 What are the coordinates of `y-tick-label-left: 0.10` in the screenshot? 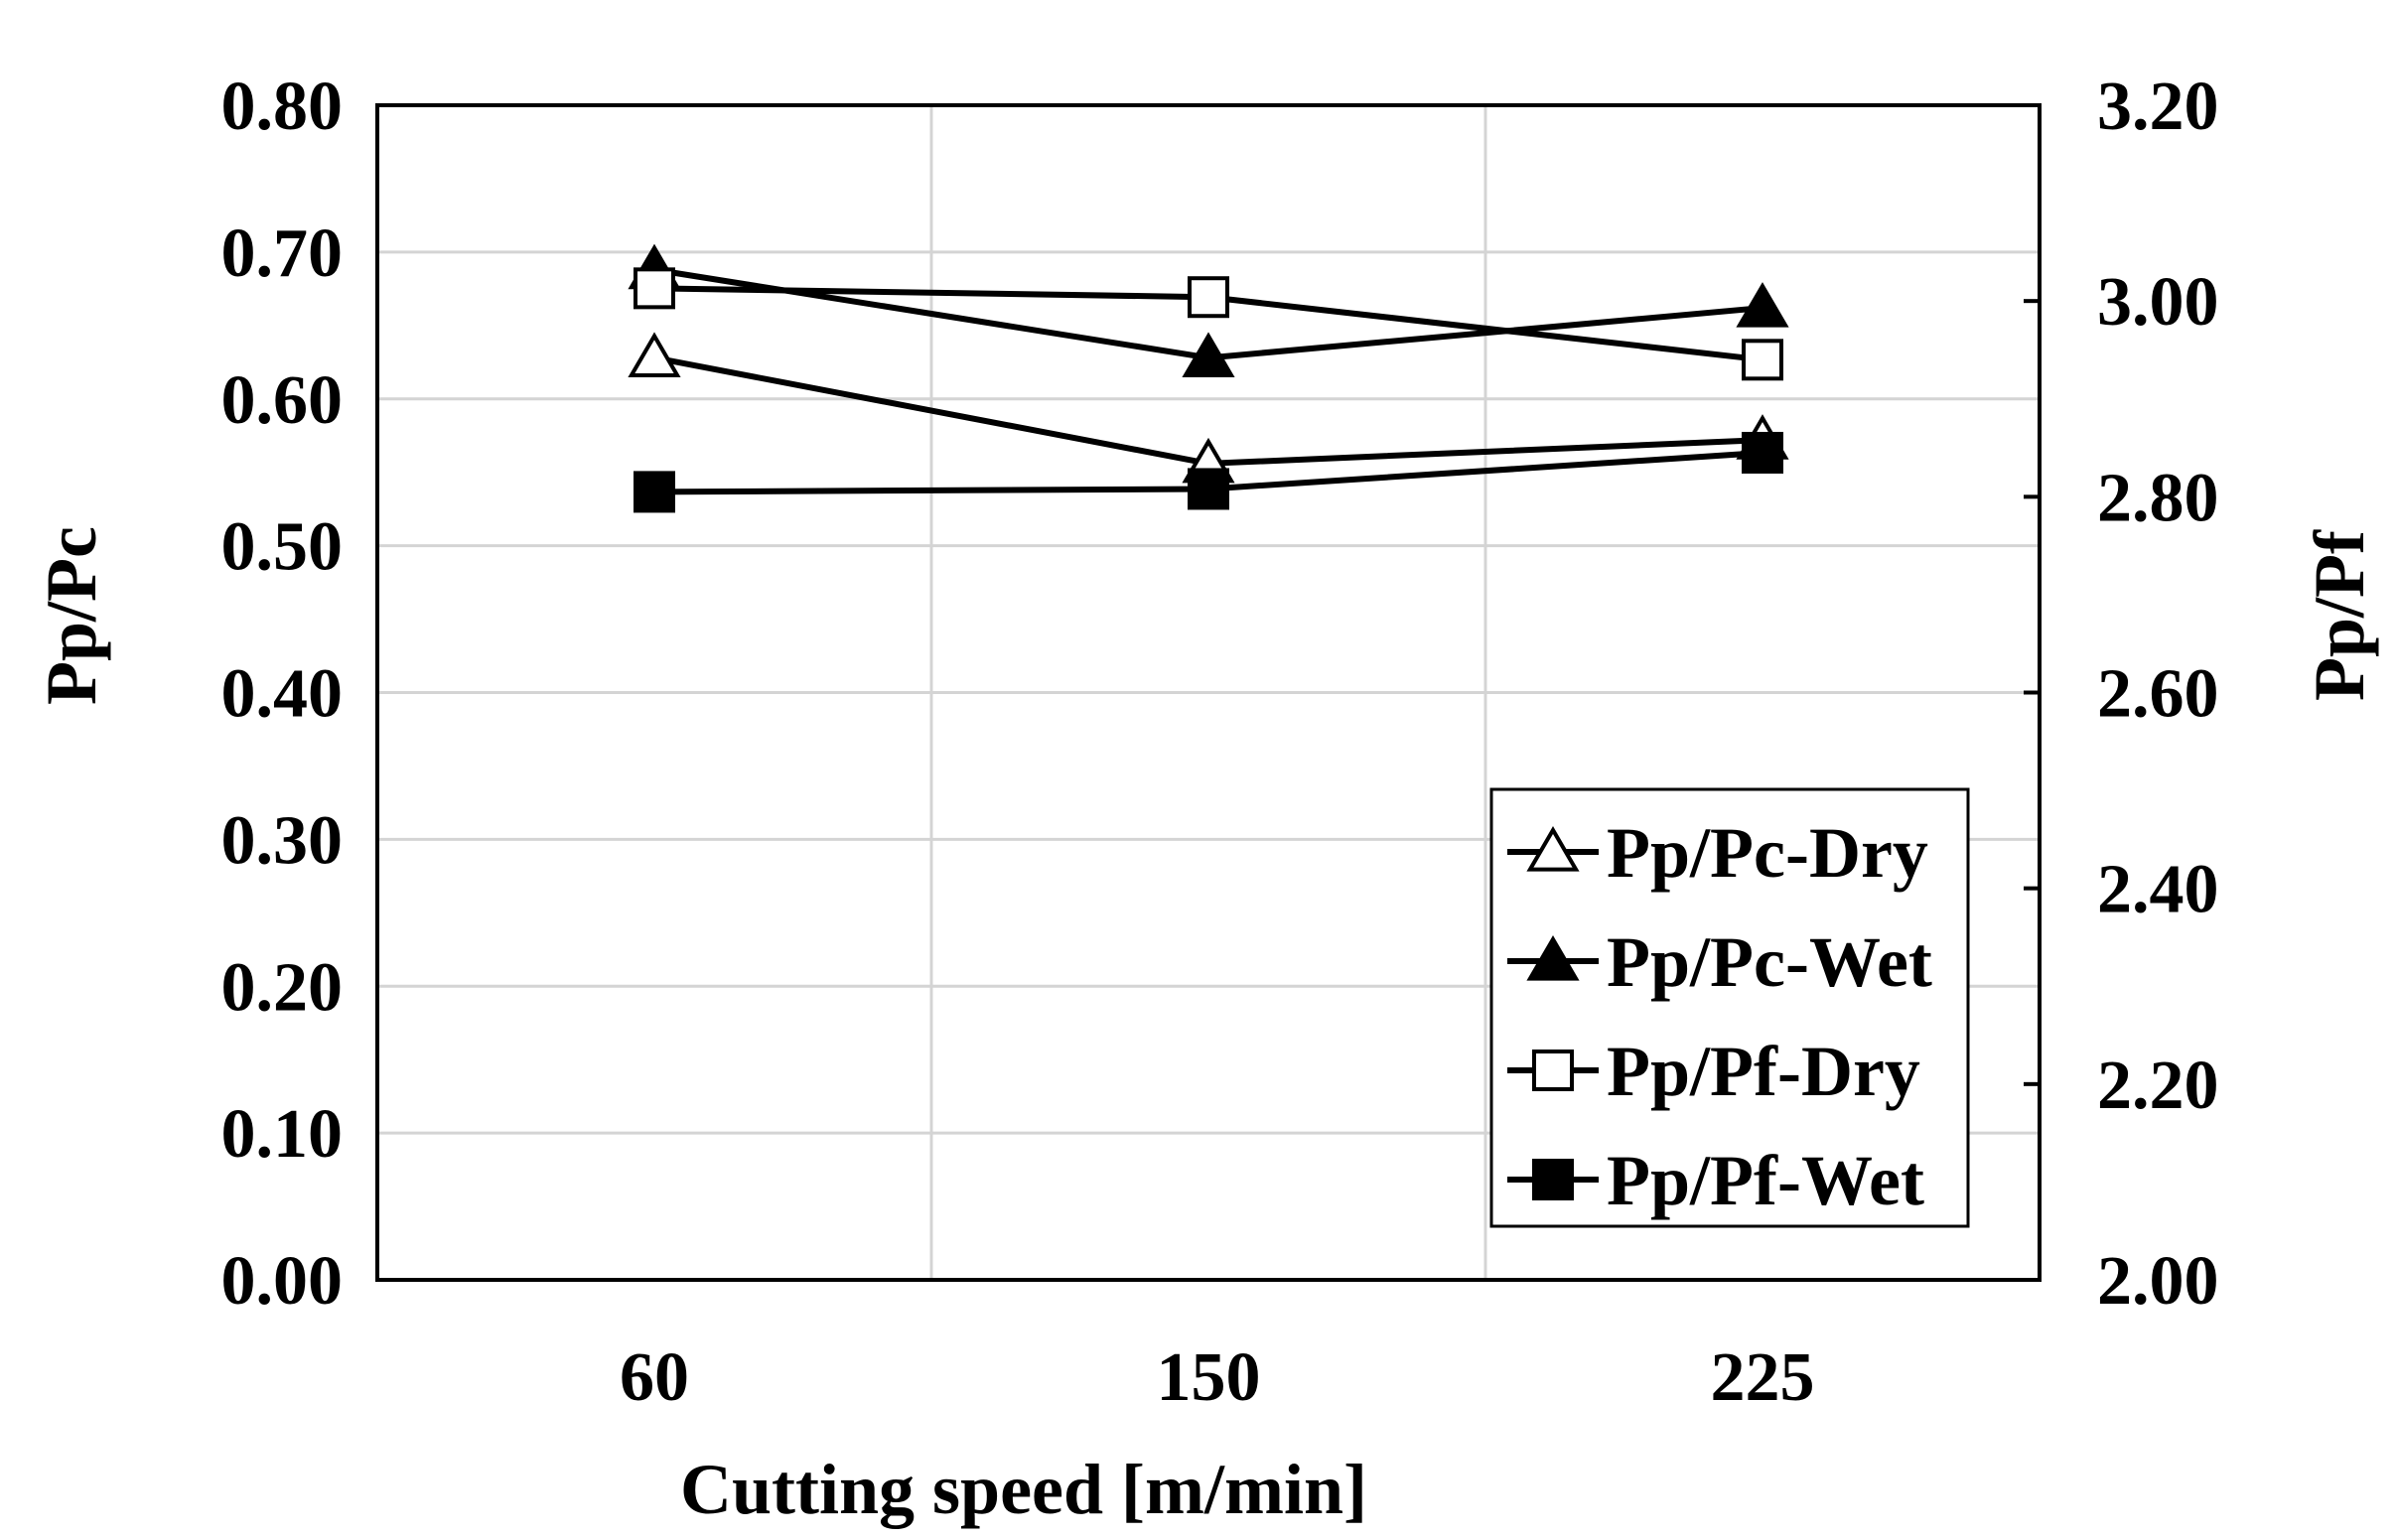 It's located at (282, 1134).